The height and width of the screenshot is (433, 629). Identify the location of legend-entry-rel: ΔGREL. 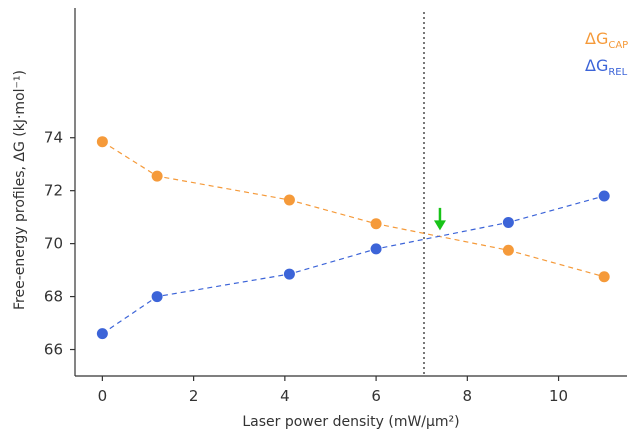
(606, 67).